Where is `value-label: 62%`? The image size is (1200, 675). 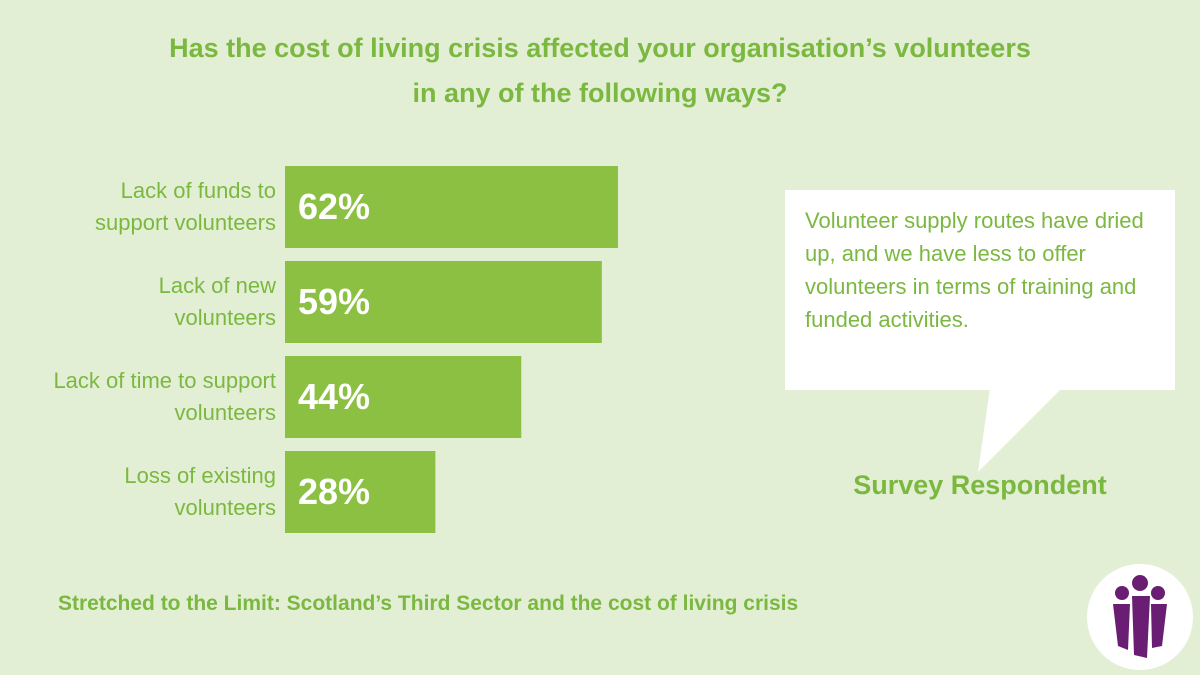 value-label: 62% is located at coordinates (334, 207).